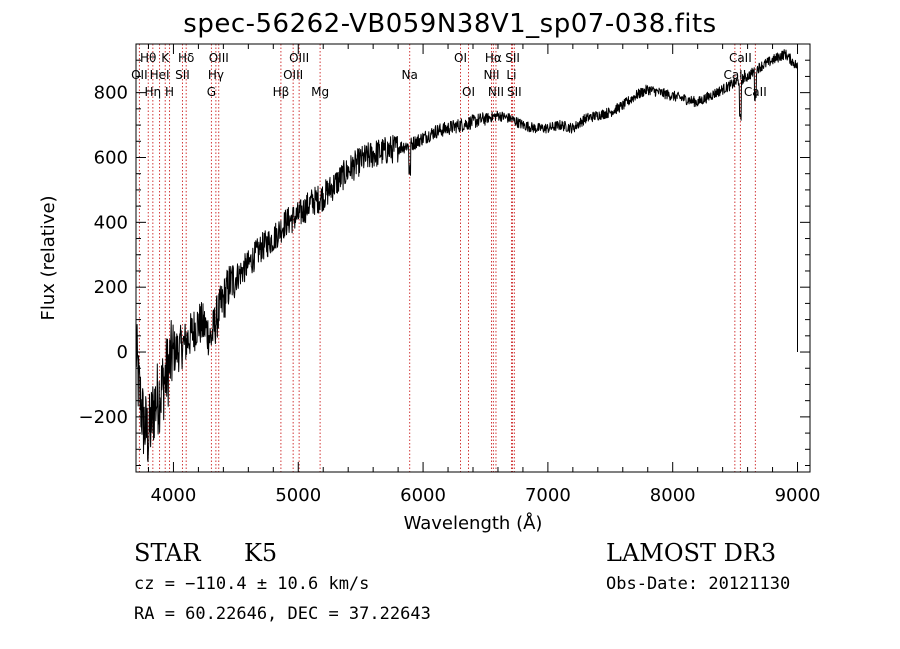 This screenshot has height=649, width=900. What do you see at coordinates (261, 553) in the screenshot?
I see `object-subclass: K5` at bounding box center [261, 553].